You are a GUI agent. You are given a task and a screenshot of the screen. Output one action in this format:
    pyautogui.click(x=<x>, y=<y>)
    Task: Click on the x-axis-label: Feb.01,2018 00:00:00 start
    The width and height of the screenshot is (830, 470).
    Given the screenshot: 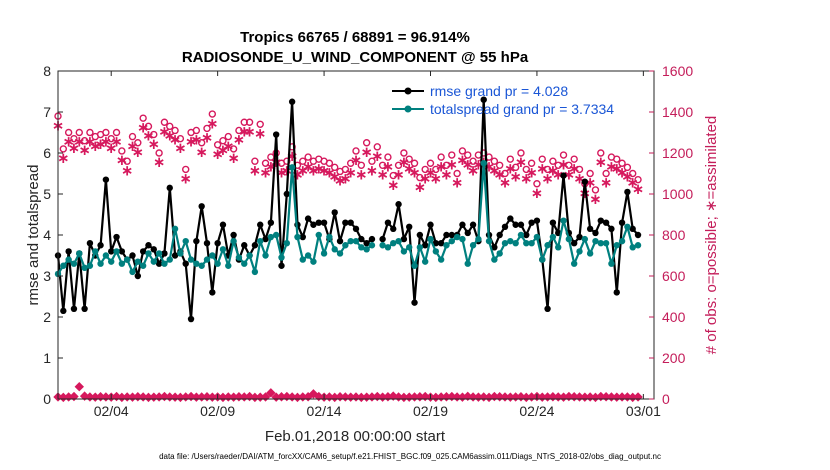 What is the action you would take?
    pyautogui.click(x=355, y=436)
    